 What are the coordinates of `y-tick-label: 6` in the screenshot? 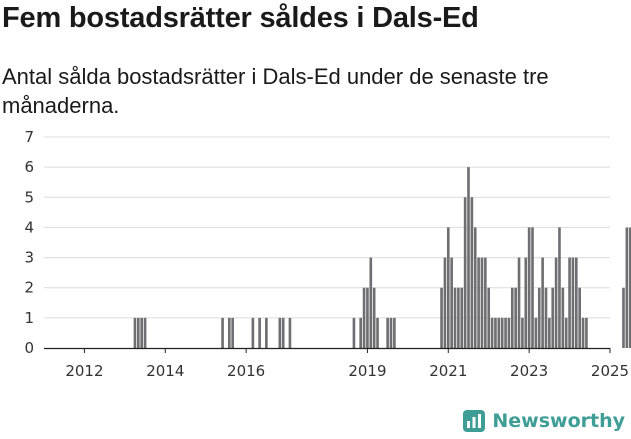 It's located at (29, 167).